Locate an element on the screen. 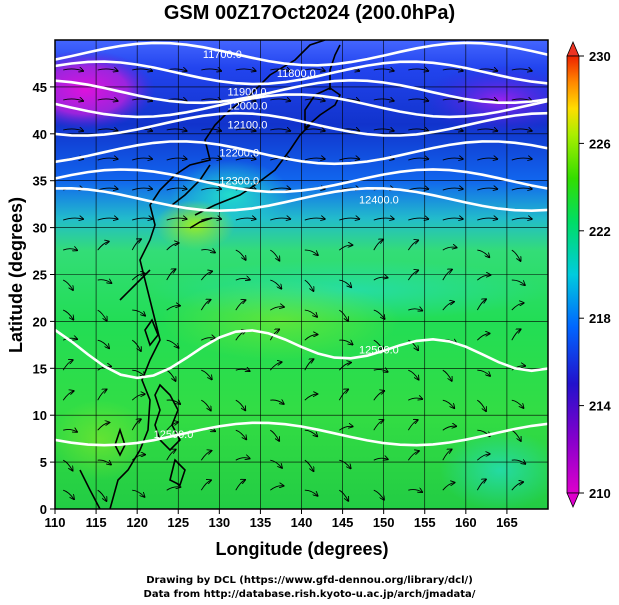 The width and height of the screenshot is (619, 605). hainan-vietnam is located at coordinates (120, 442).